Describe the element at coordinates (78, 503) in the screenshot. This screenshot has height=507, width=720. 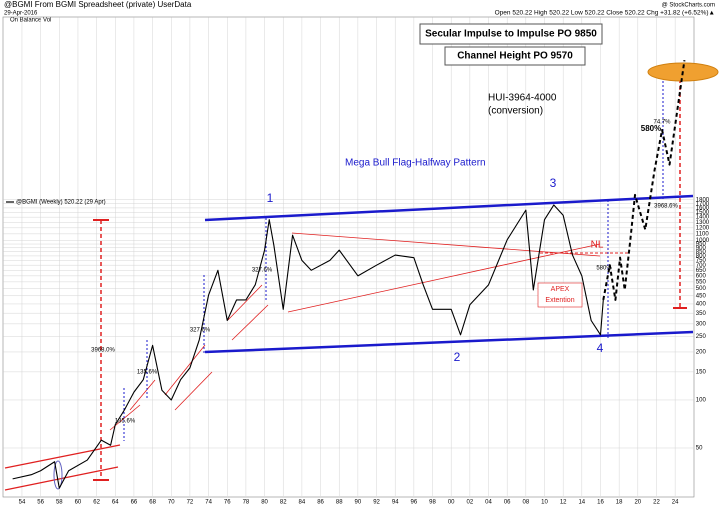
I see `x-tick-label: 60` at that location.